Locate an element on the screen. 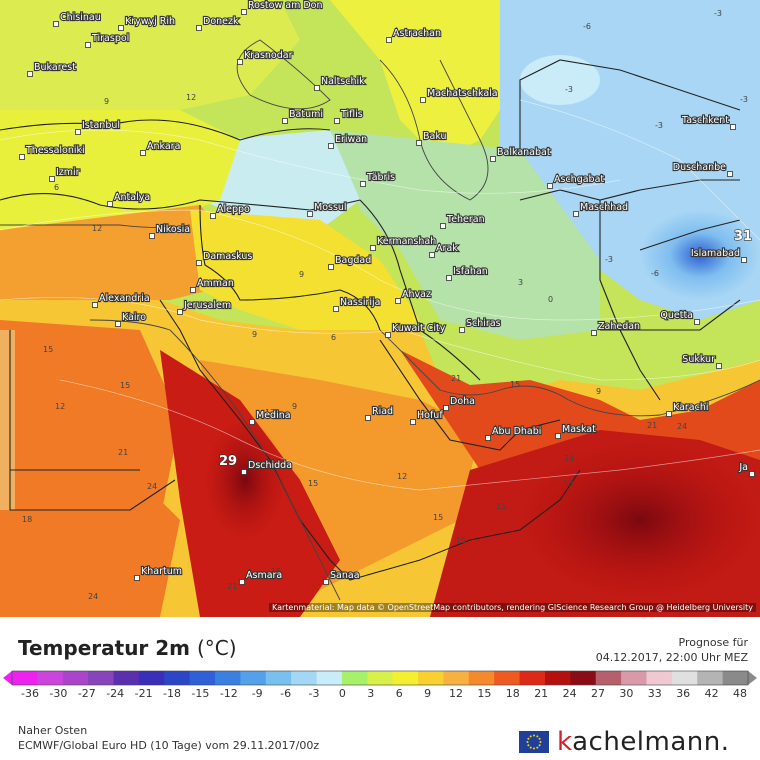 This screenshot has width=760, height=760. city-marker: Dschidda is located at coordinates (267, 467).